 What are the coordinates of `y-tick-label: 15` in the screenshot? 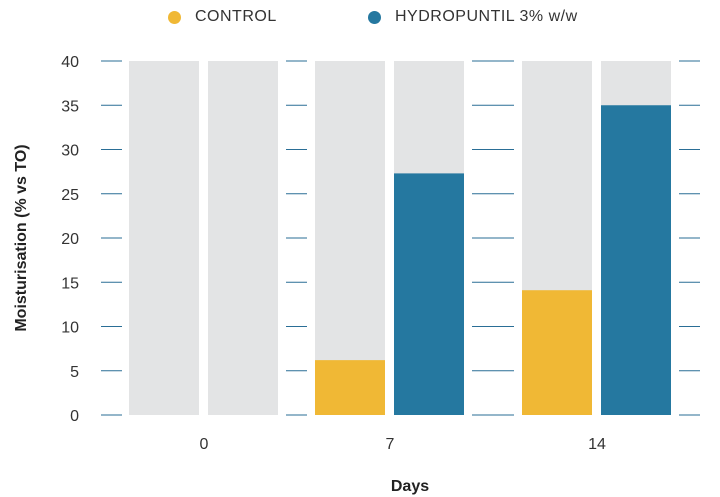 It's located at (70, 283).